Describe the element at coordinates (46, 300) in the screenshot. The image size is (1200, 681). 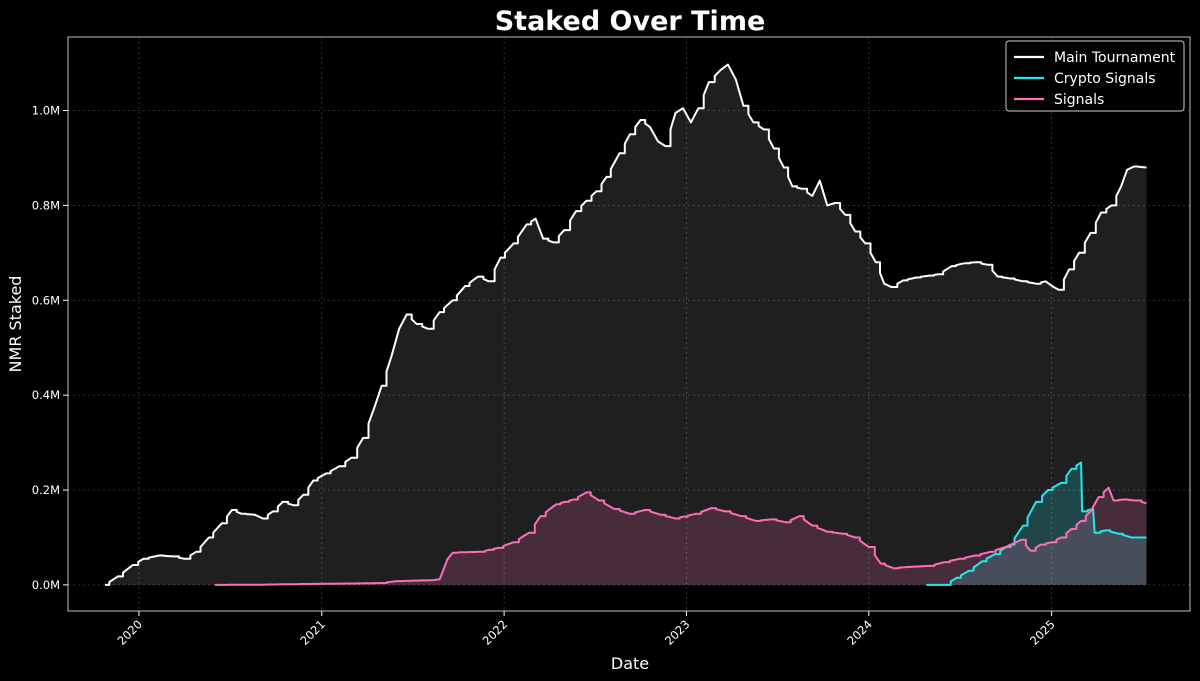
I see `y-tick-label: 0.6M` at that location.